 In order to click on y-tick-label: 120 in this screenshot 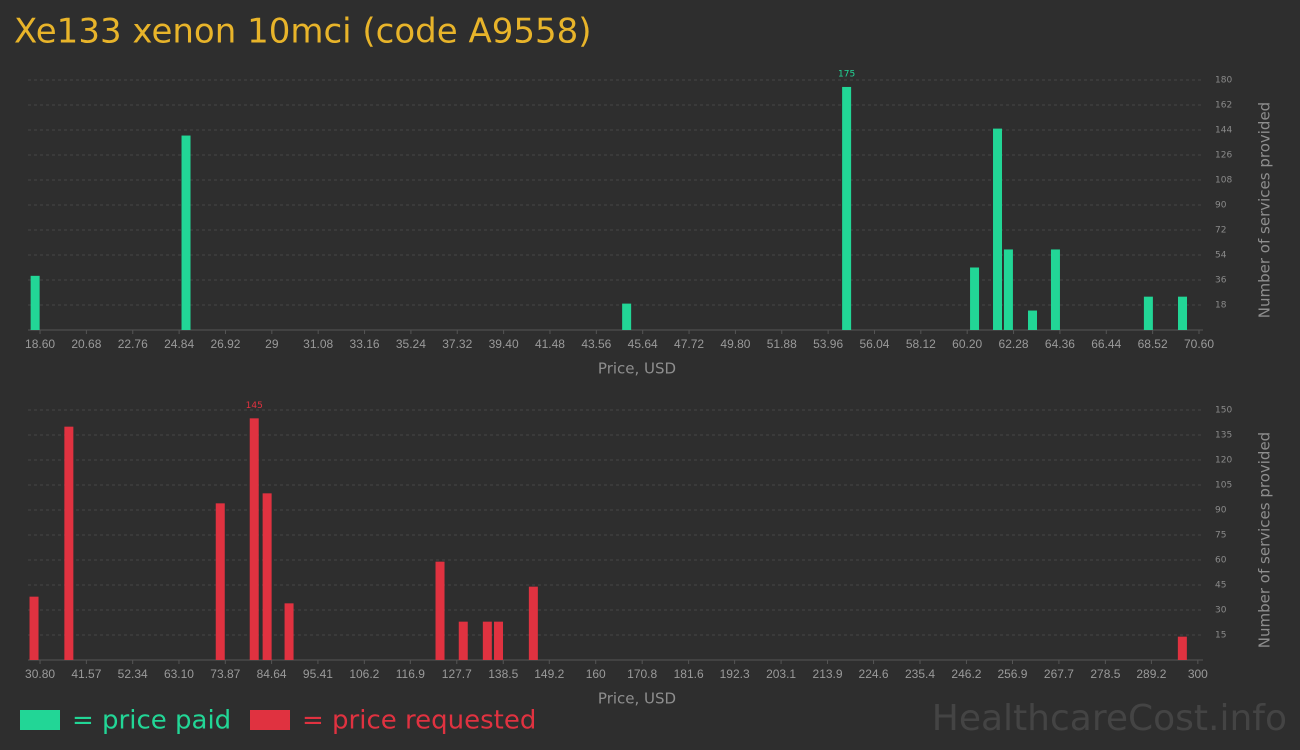, I will do `click(1223, 461)`.